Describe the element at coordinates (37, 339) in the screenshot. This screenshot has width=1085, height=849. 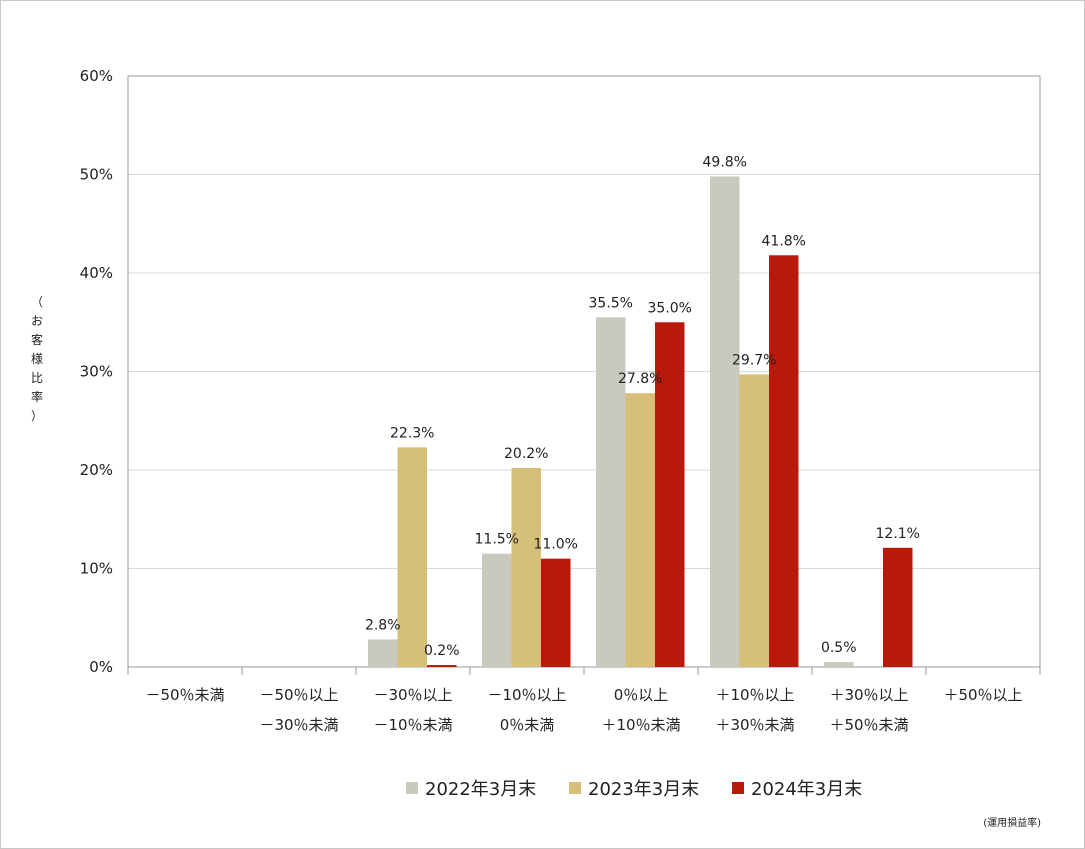
I see `y-axis-label-char: 客` at that location.